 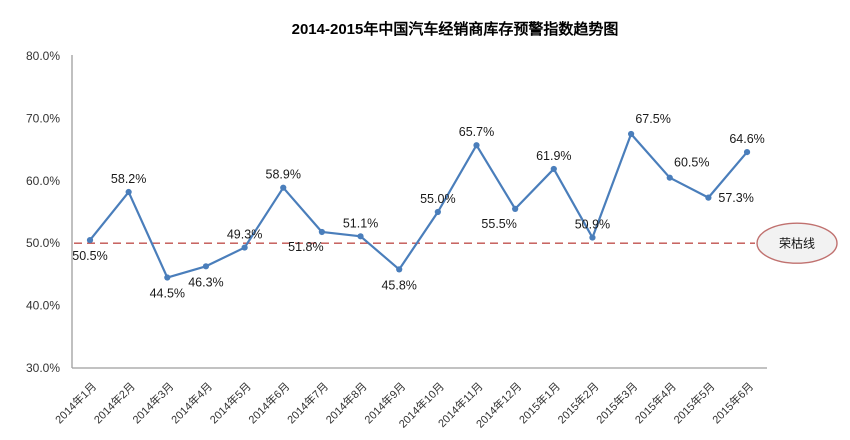 I want to click on y-axis-tick-label: 30.0%, so click(x=43, y=368).